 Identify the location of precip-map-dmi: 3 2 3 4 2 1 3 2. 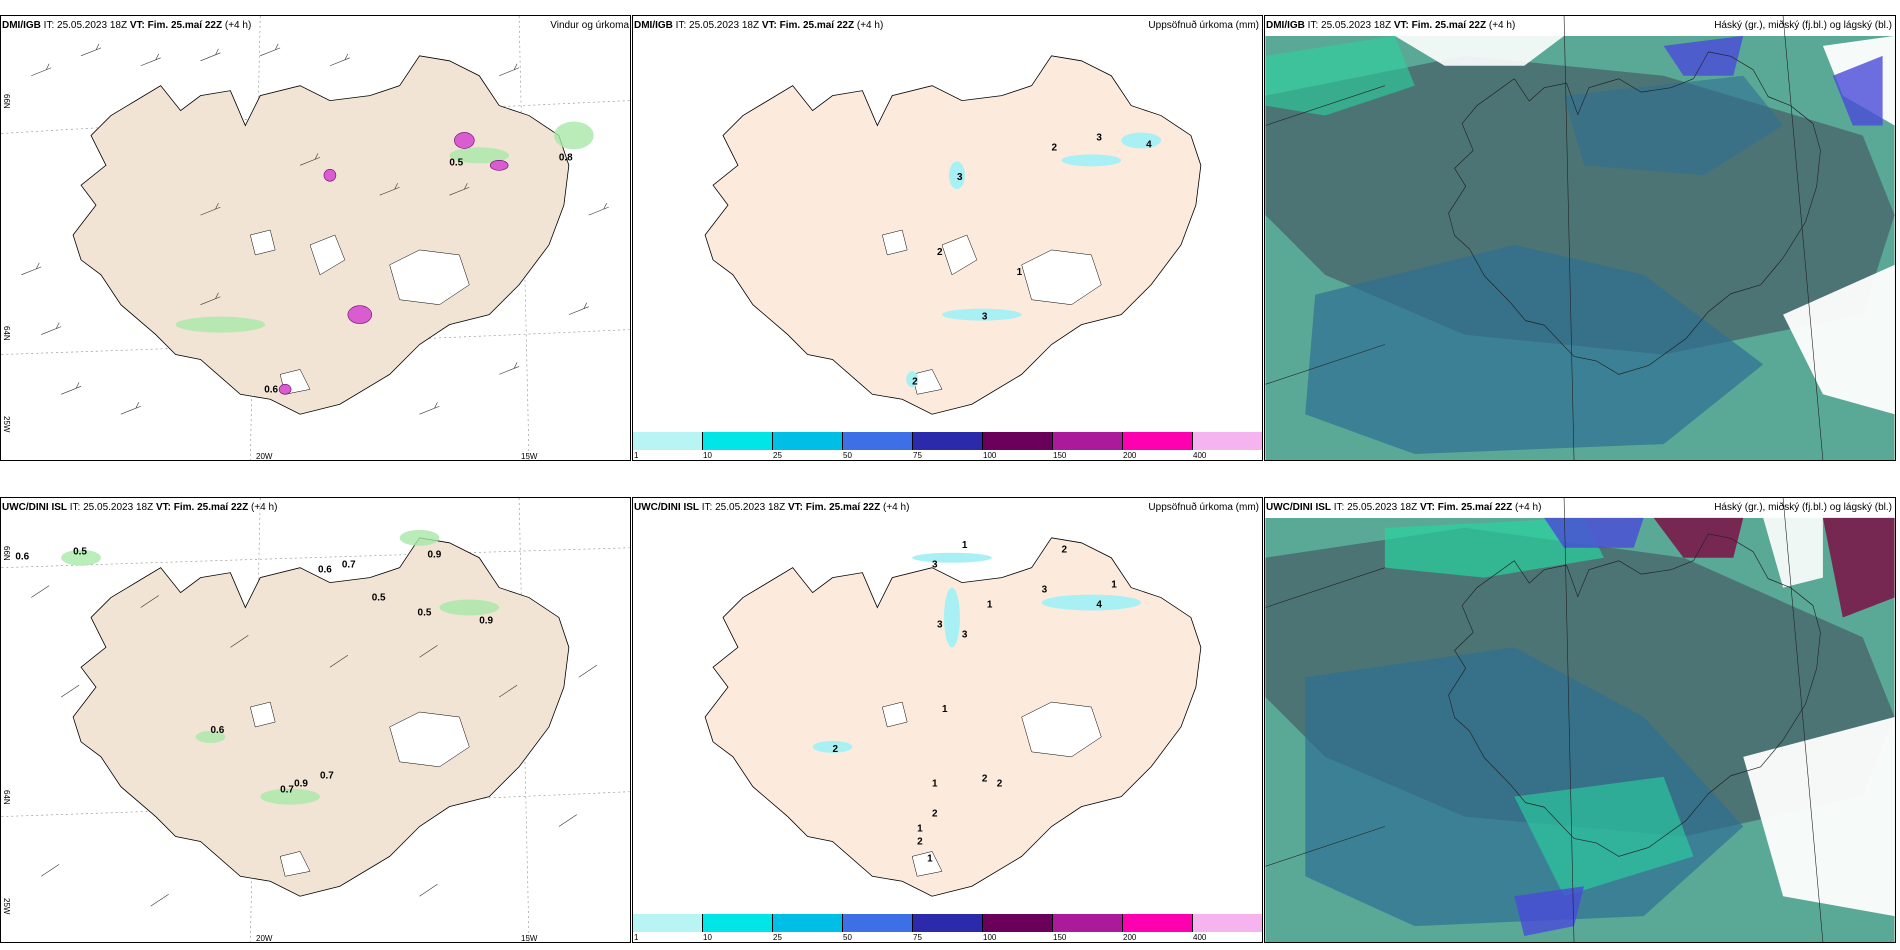
(953, 235).